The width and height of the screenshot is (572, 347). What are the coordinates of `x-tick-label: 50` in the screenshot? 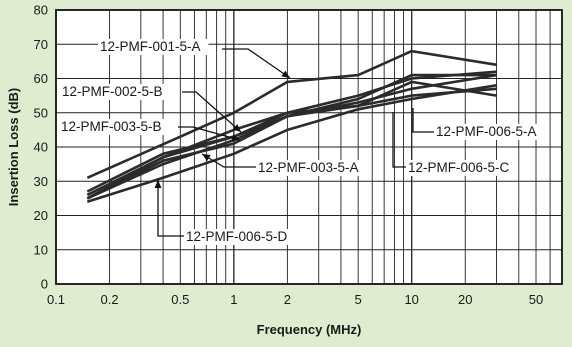 It's located at (536, 299).